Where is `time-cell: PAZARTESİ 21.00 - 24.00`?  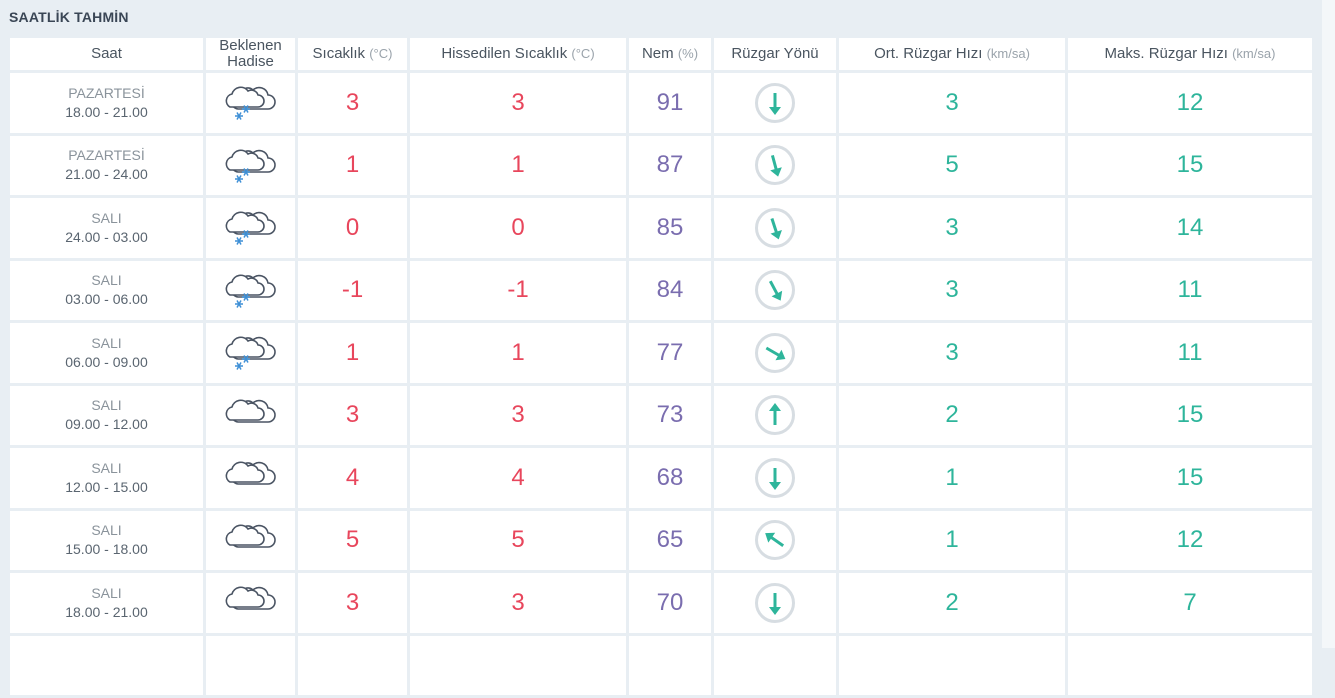
time-cell: PAZARTESİ 21.00 - 24.00 is located at coordinates (106, 165).